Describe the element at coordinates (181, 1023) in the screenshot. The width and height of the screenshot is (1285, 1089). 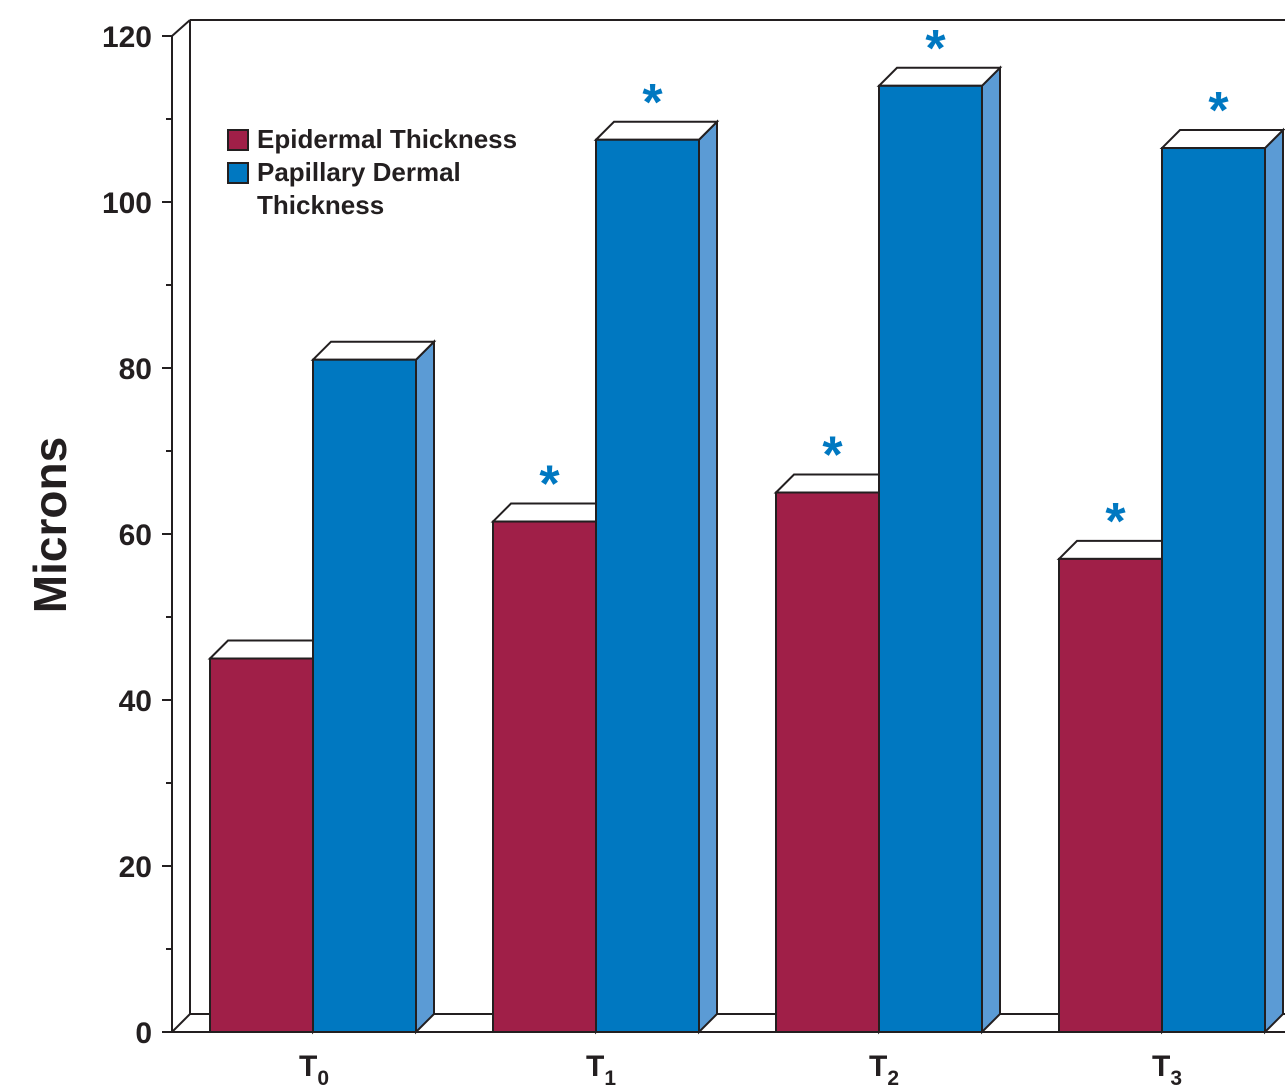
I see `floor-left-edge` at that location.